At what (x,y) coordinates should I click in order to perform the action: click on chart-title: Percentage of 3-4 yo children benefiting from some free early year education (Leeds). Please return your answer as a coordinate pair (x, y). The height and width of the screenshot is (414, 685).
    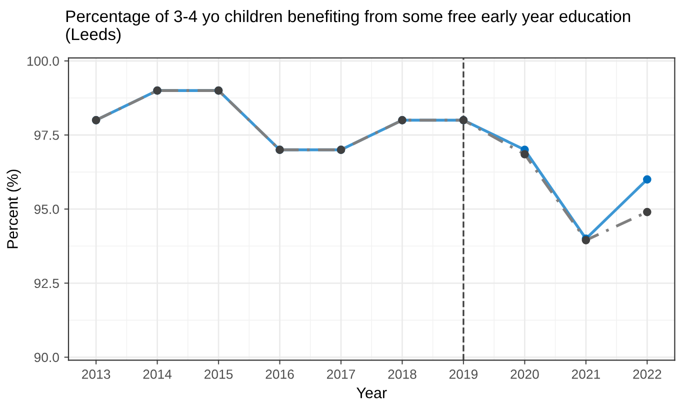
    Looking at the image, I should click on (348, 27).